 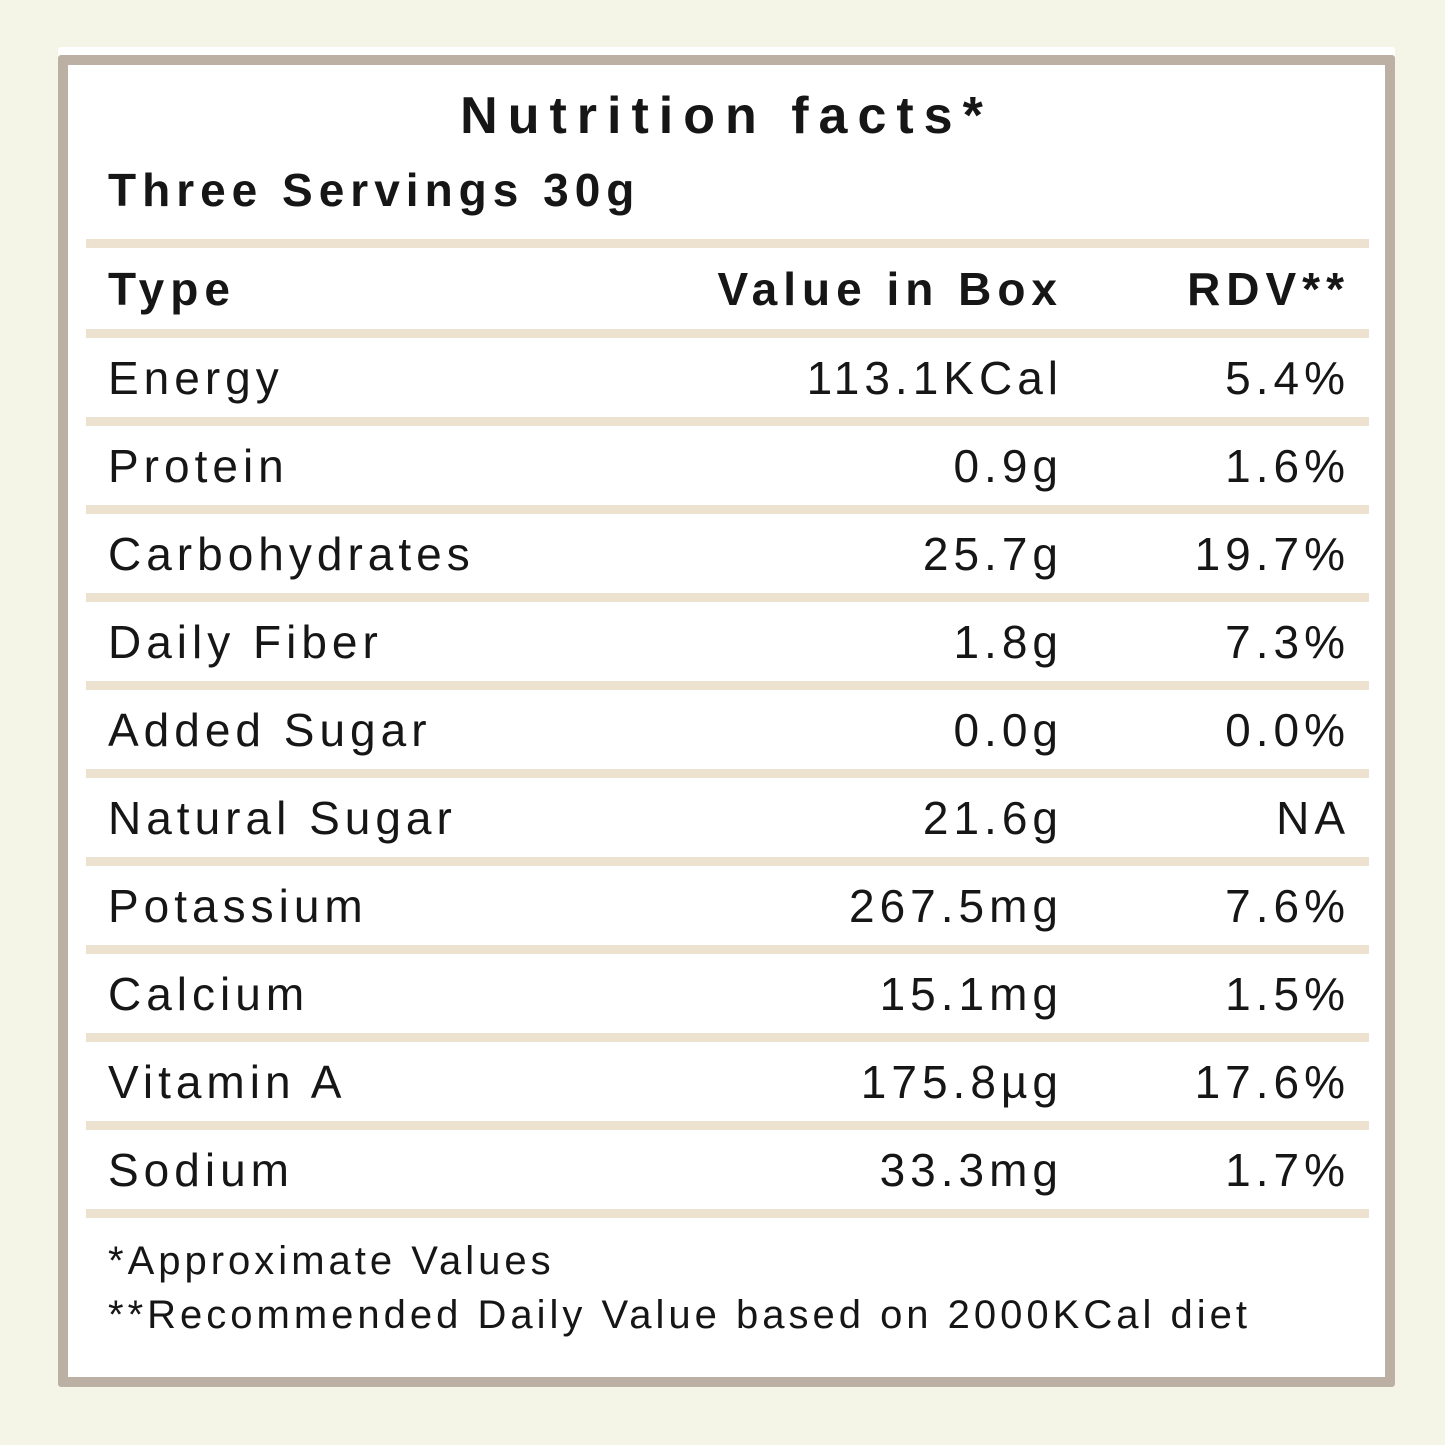 What do you see at coordinates (726, 116) in the screenshot?
I see `label-title: Nutrition facts*` at bounding box center [726, 116].